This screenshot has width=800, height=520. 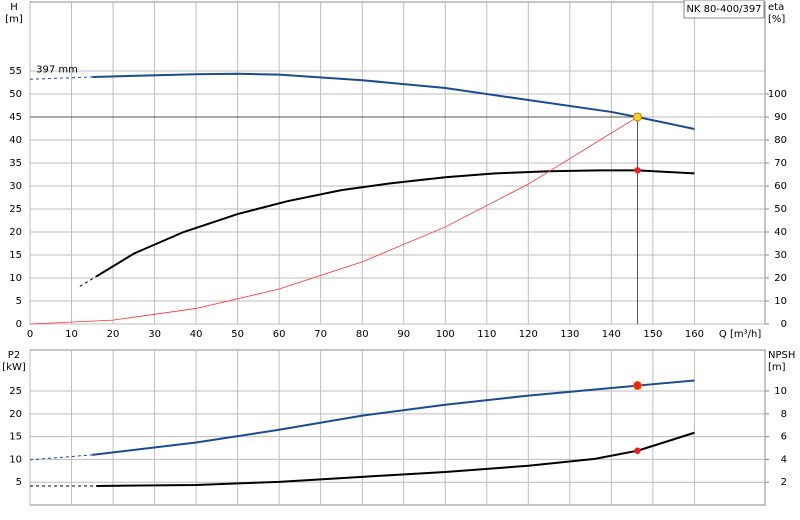 I want to click on y-tick-label: 30, so click(x=15, y=186).